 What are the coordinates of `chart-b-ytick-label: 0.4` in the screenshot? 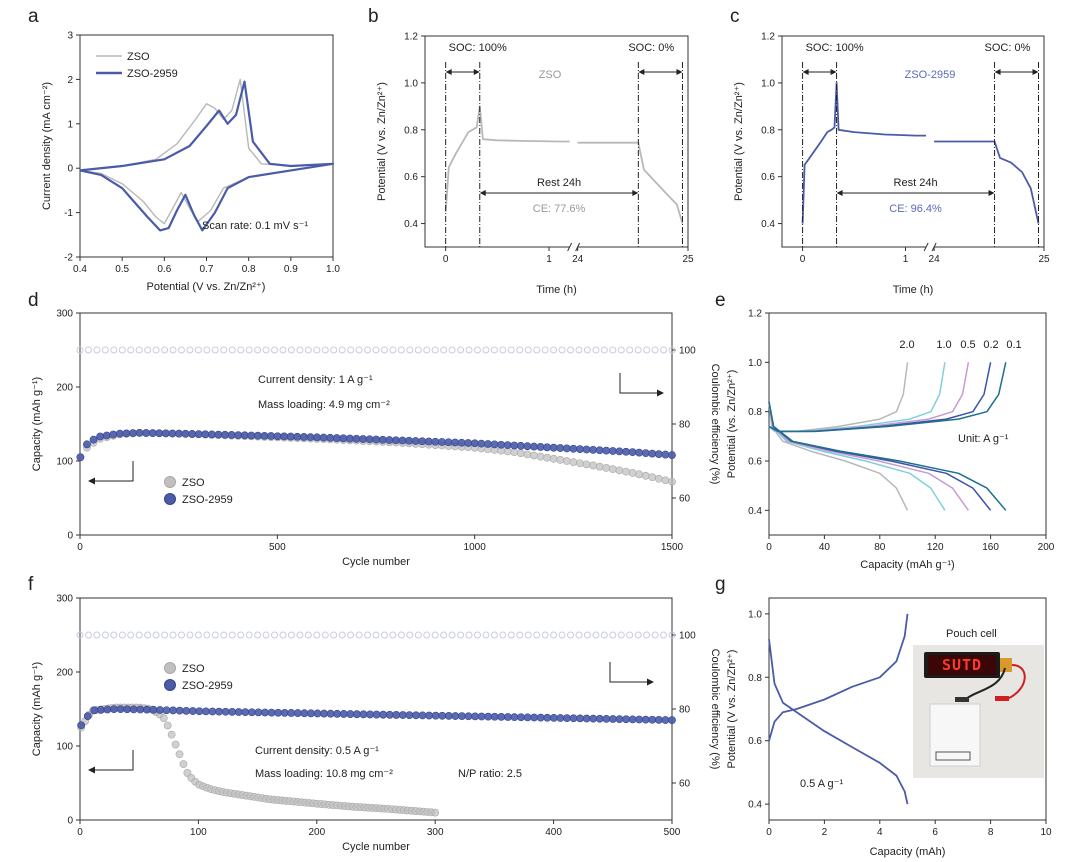 It's located at (411, 224).